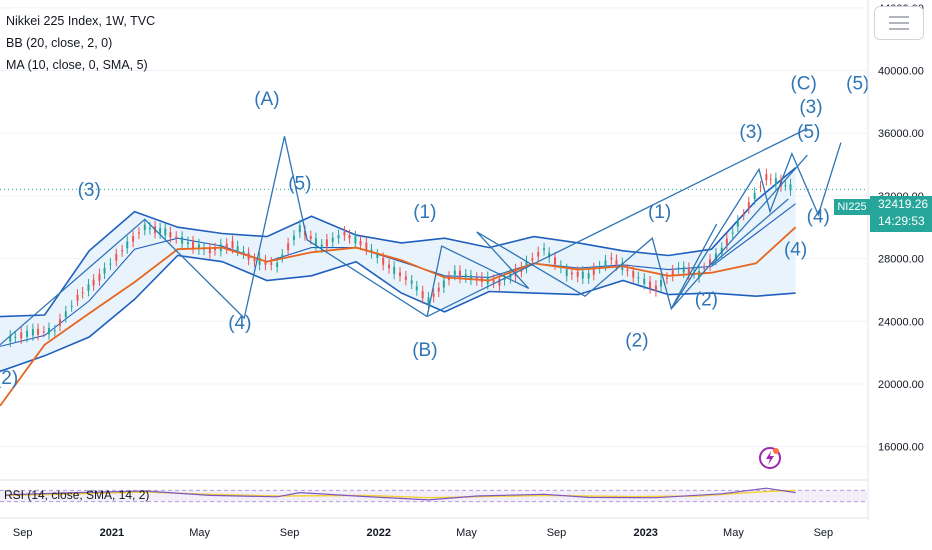 This screenshot has width=932, height=550. Describe the element at coordinates (803, 83) in the screenshot. I see `wave-label: (C)` at that location.